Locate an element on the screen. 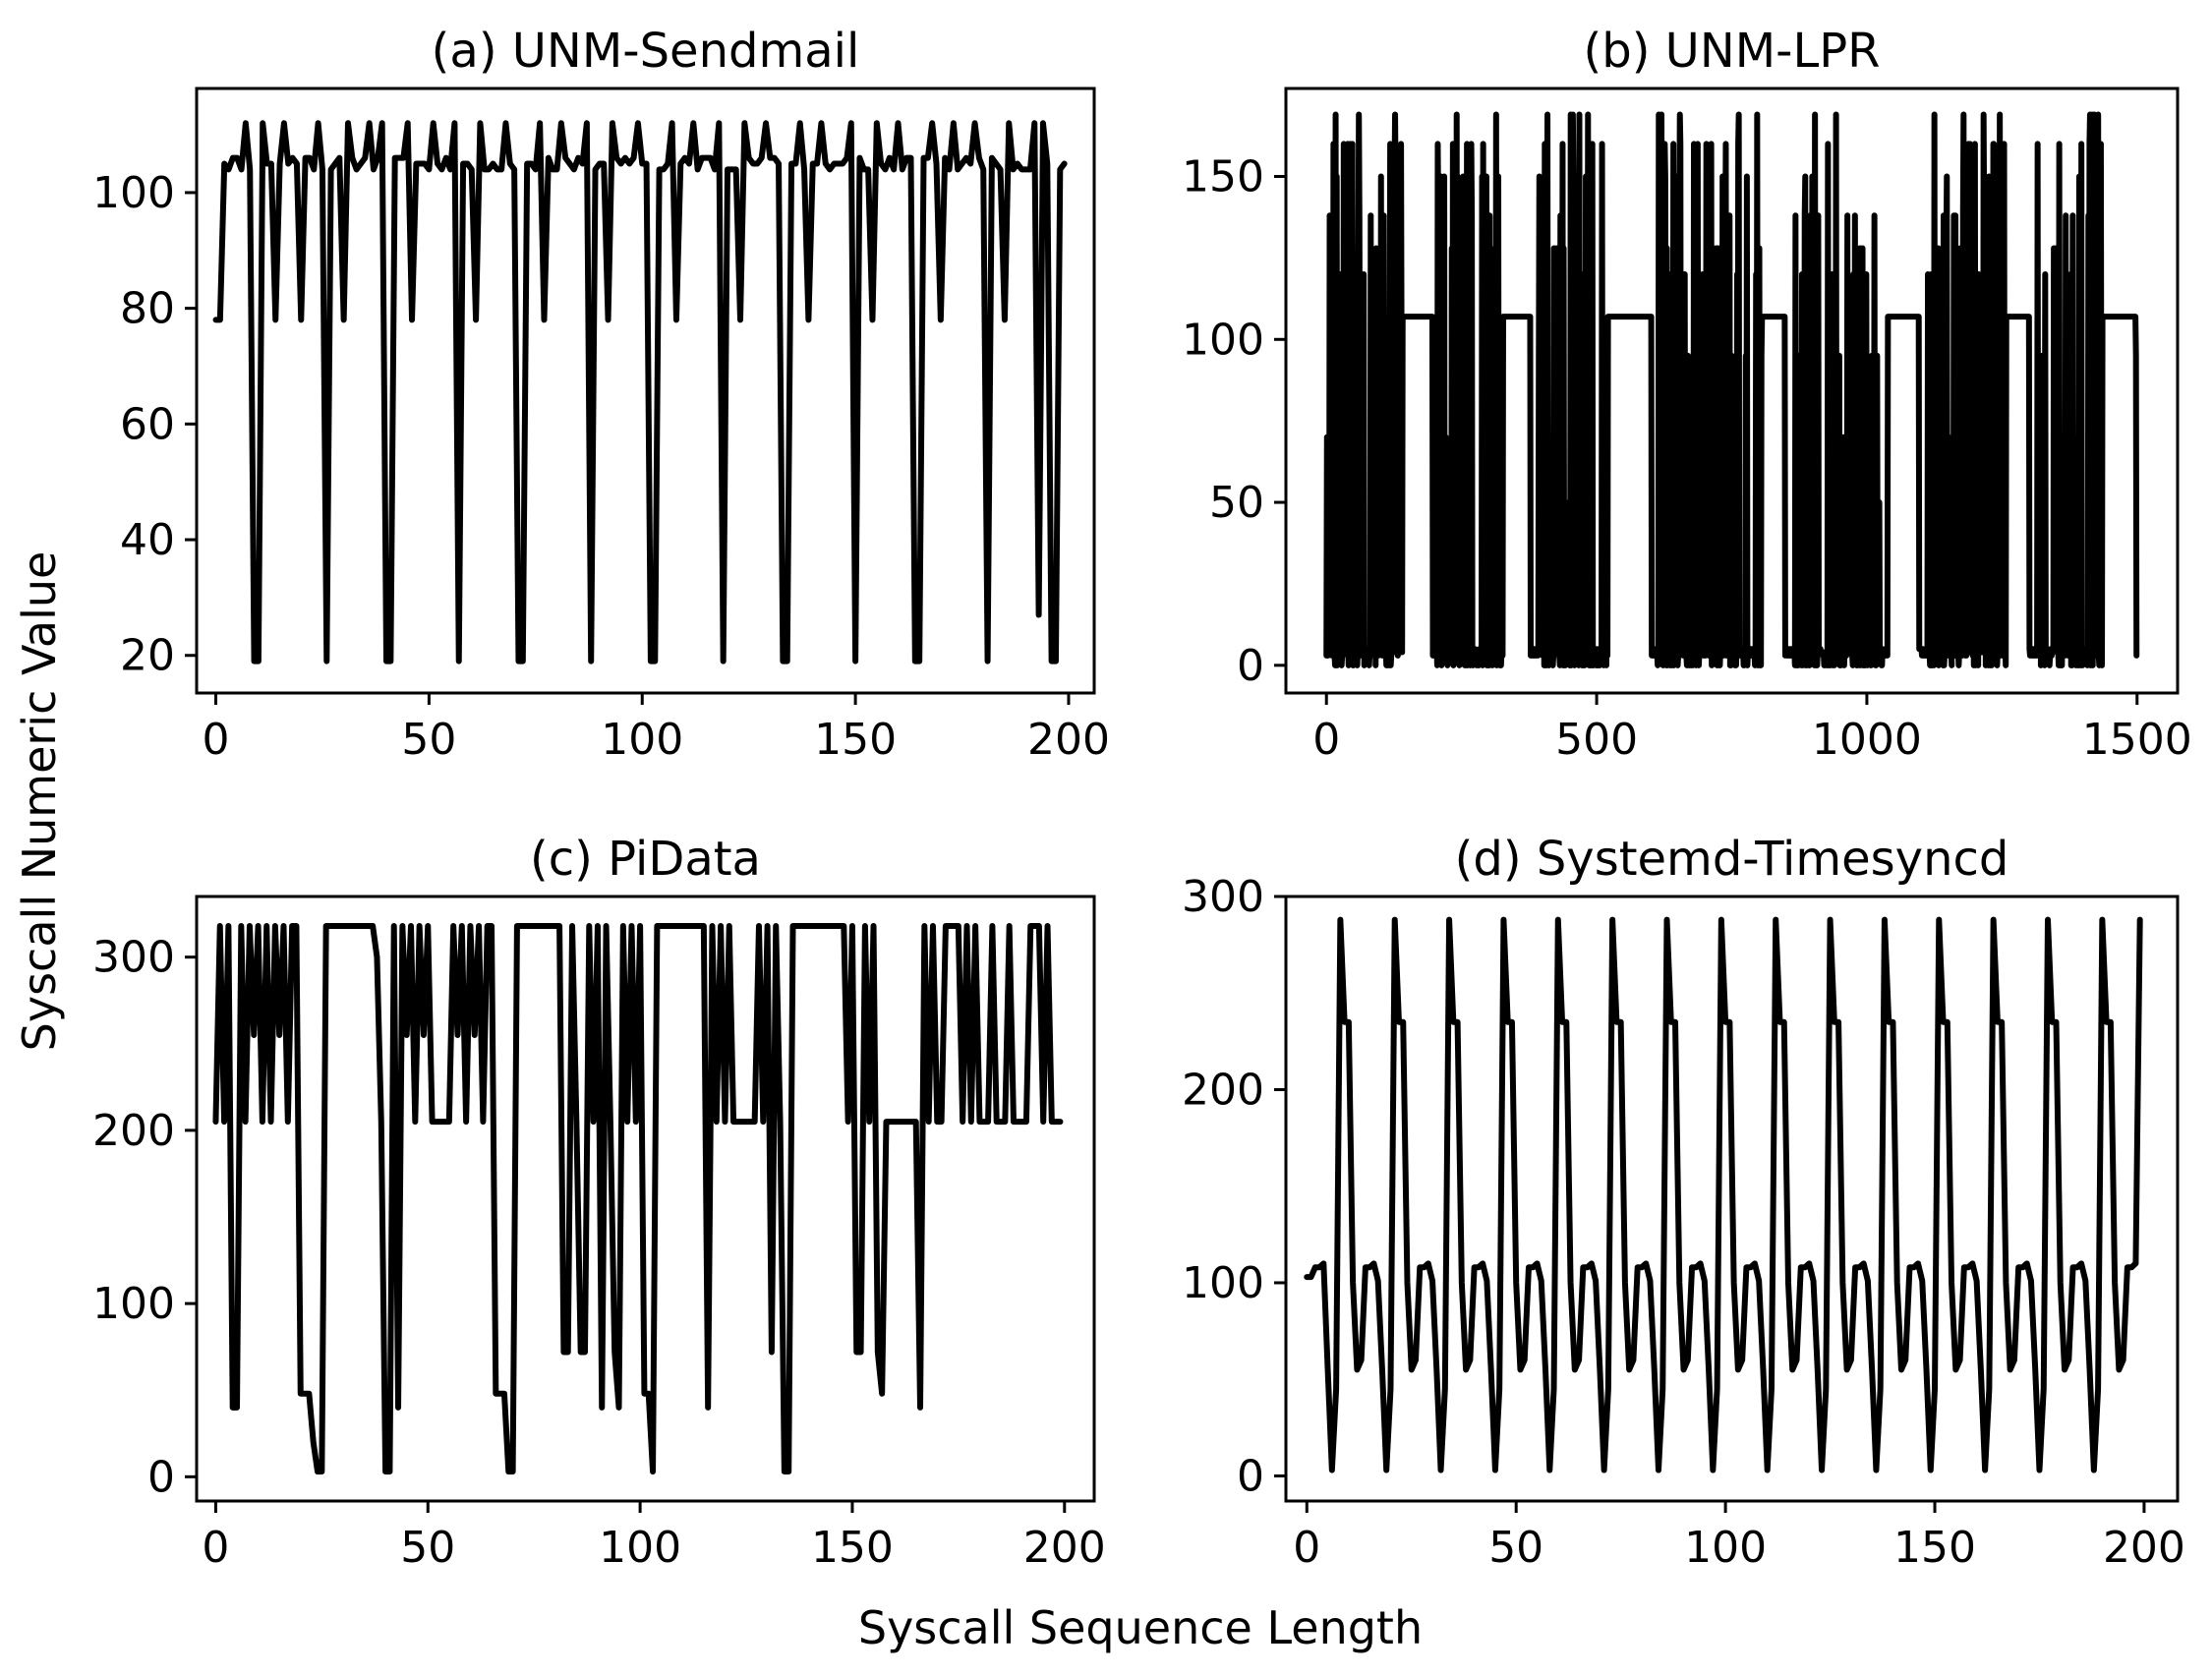  y-tick-label: 150 is located at coordinates (1223, 177).